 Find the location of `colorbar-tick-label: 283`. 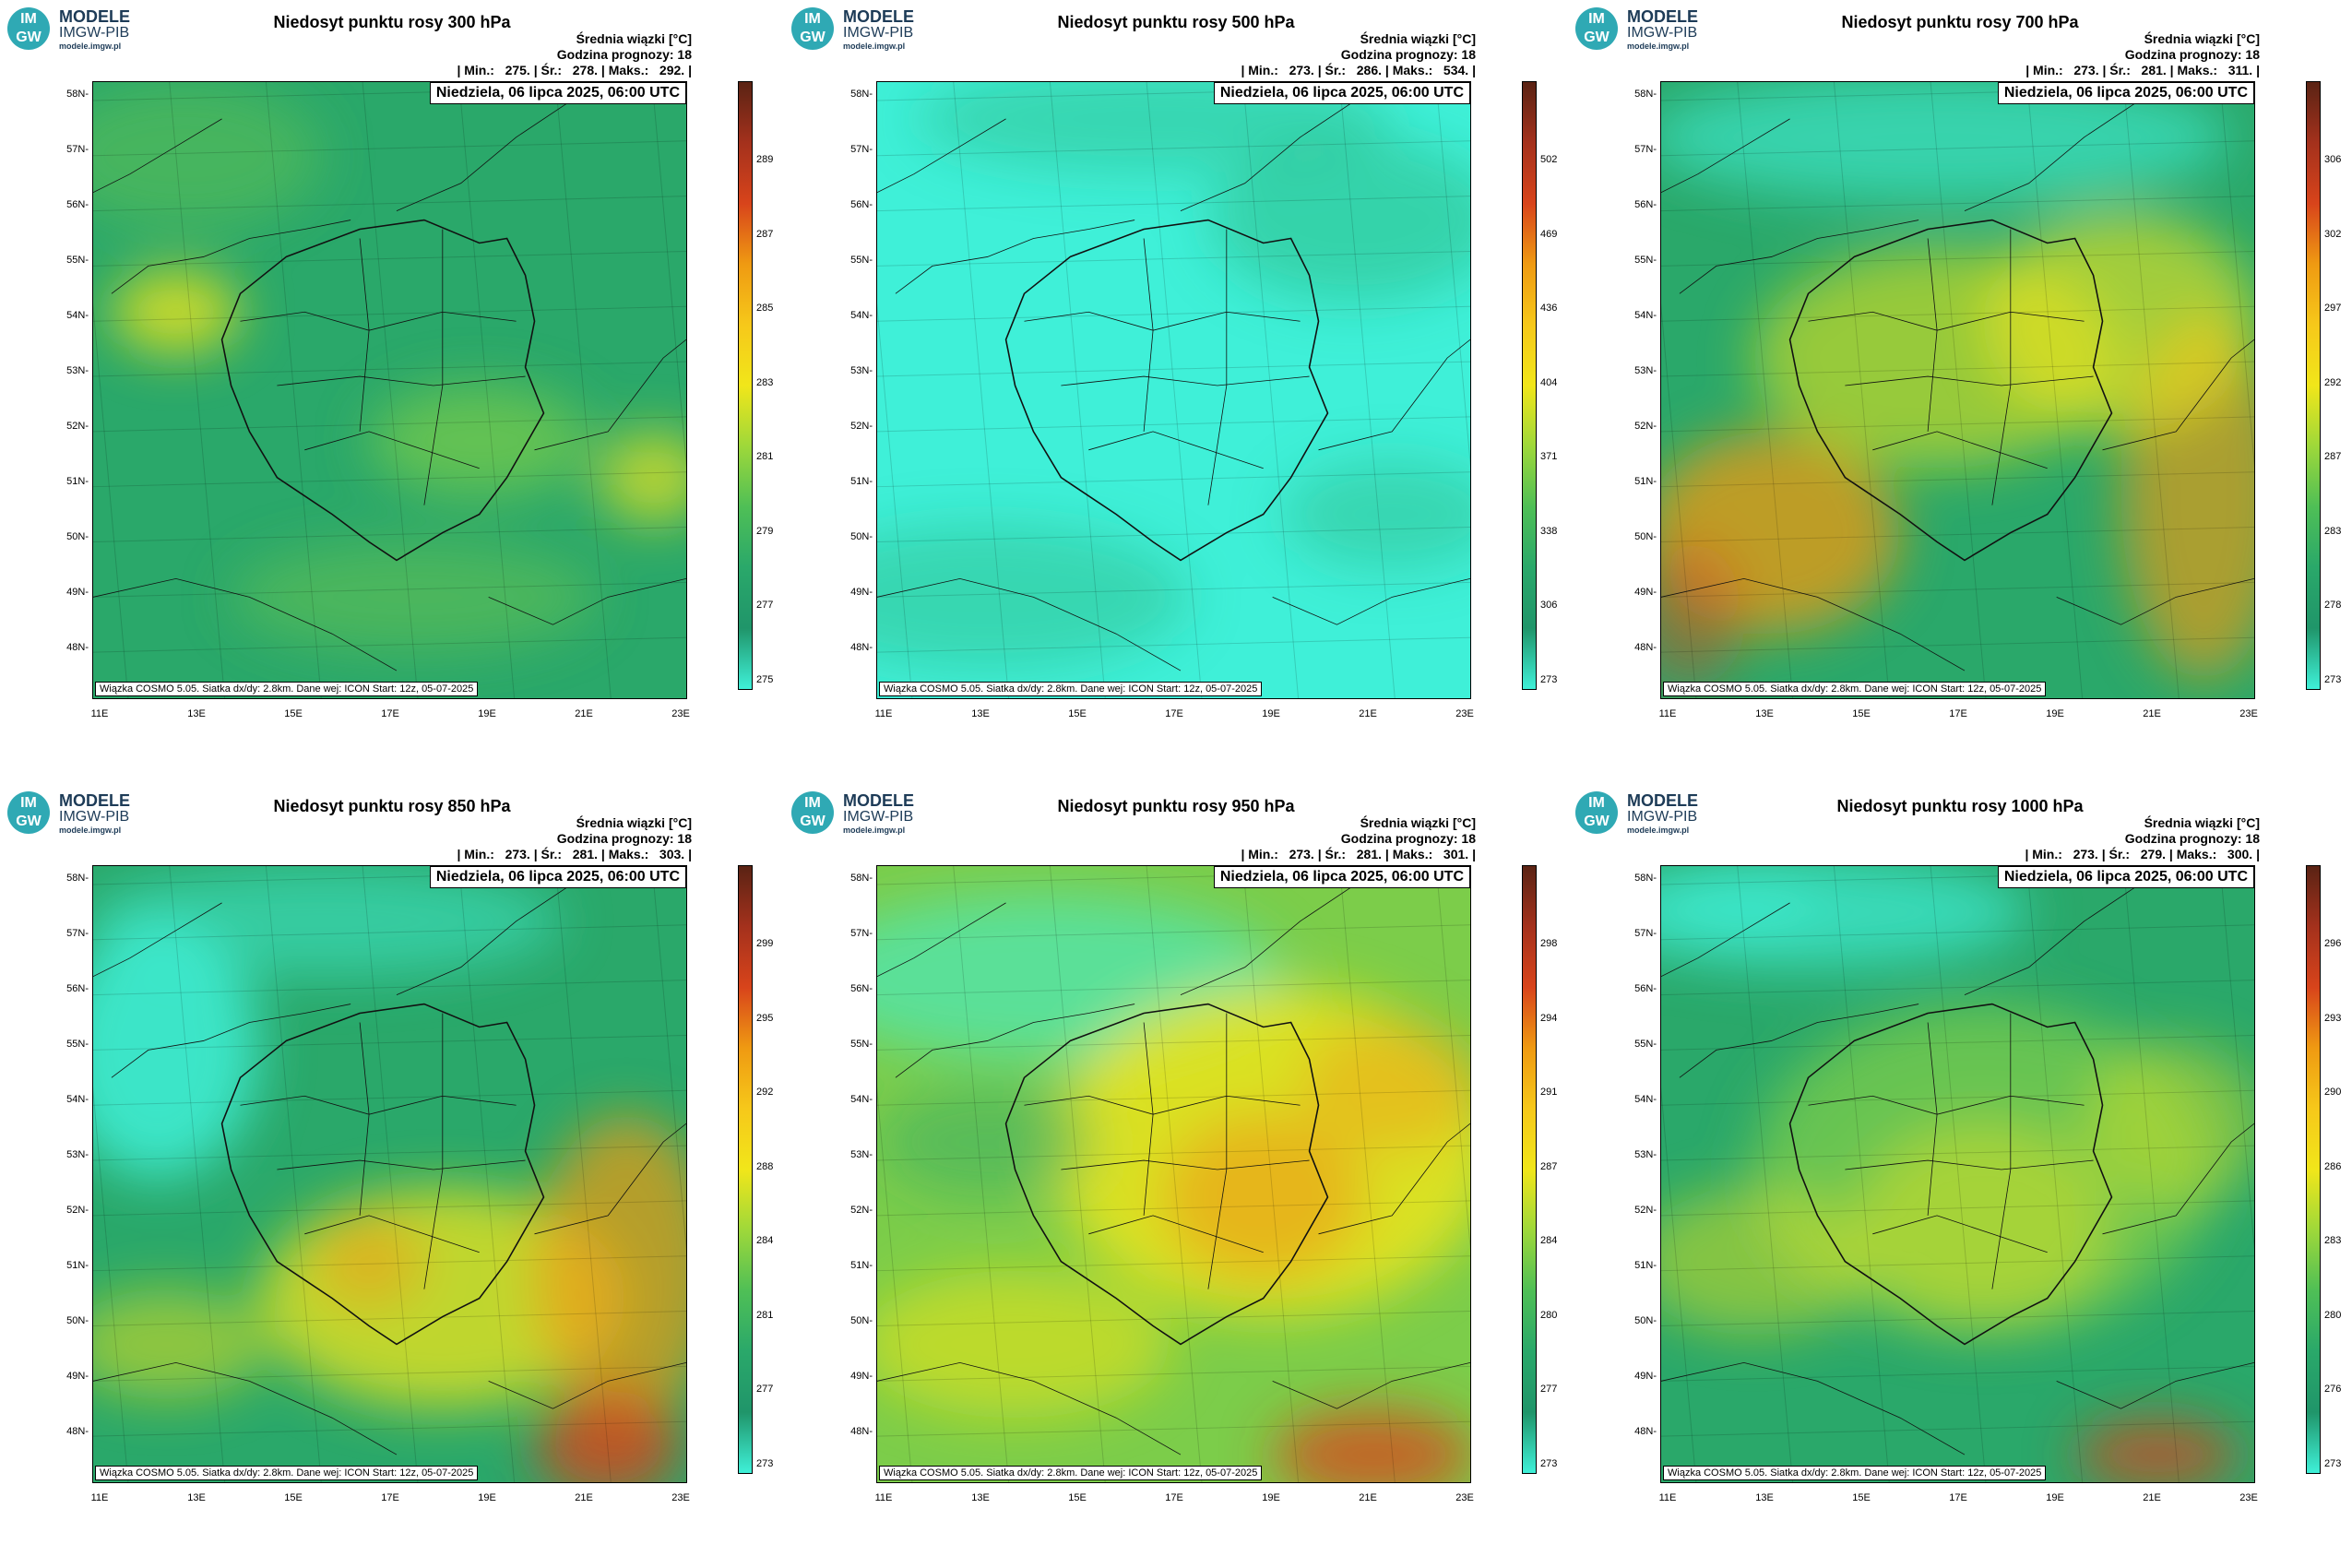

colorbar-tick-label: 283 is located at coordinates (2333, 531).